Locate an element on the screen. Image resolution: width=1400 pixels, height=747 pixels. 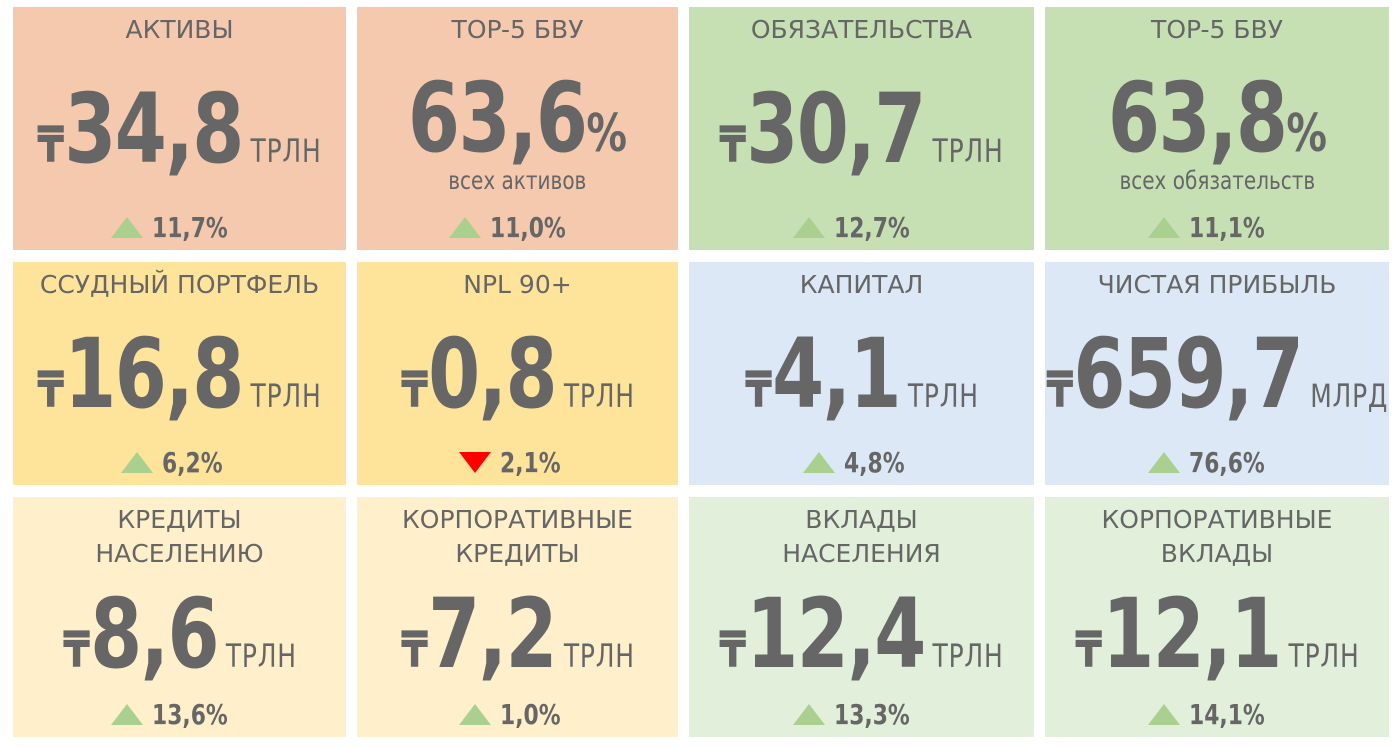
tile-value-block: ₸ 7,2 ТРЛН is located at coordinates (518, 634).